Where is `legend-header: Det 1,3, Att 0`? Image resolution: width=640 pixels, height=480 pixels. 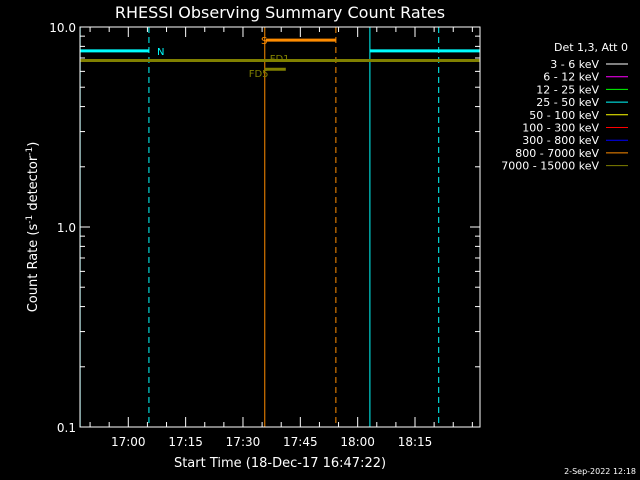 legend-header: Det 1,3, Att 0 is located at coordinates (591, 47).